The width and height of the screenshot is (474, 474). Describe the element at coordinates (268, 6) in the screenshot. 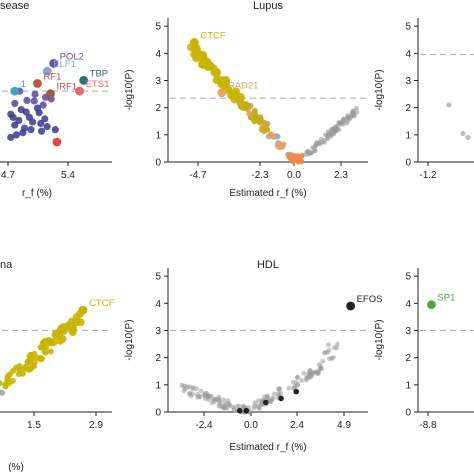

I see `panel-2-title: Lupus` at that location.